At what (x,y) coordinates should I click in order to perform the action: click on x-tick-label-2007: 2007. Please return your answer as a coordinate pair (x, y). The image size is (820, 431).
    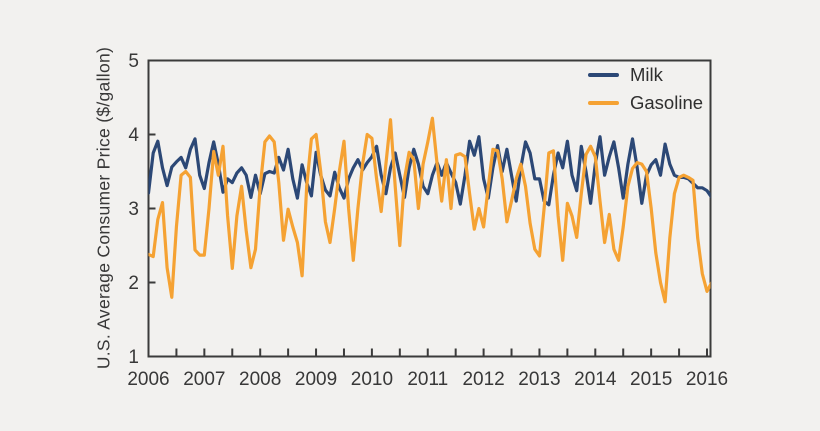
    Looking at the image, I should click on (204, 379).